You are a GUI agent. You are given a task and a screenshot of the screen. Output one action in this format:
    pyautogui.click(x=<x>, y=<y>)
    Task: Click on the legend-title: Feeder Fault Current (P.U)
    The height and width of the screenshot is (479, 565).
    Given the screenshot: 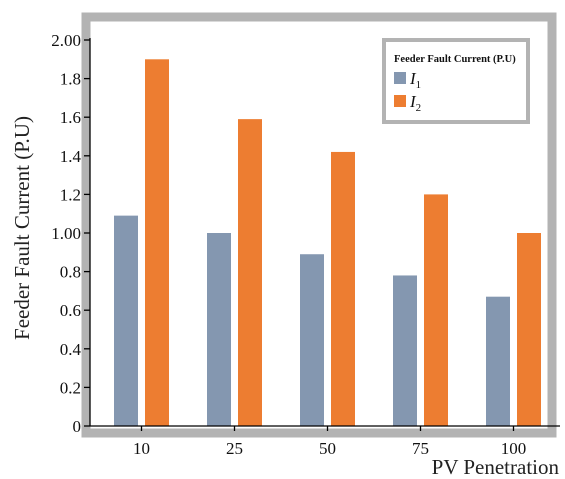 What is the action you would take?
    pyautogui.click(x=455, y=59)
    